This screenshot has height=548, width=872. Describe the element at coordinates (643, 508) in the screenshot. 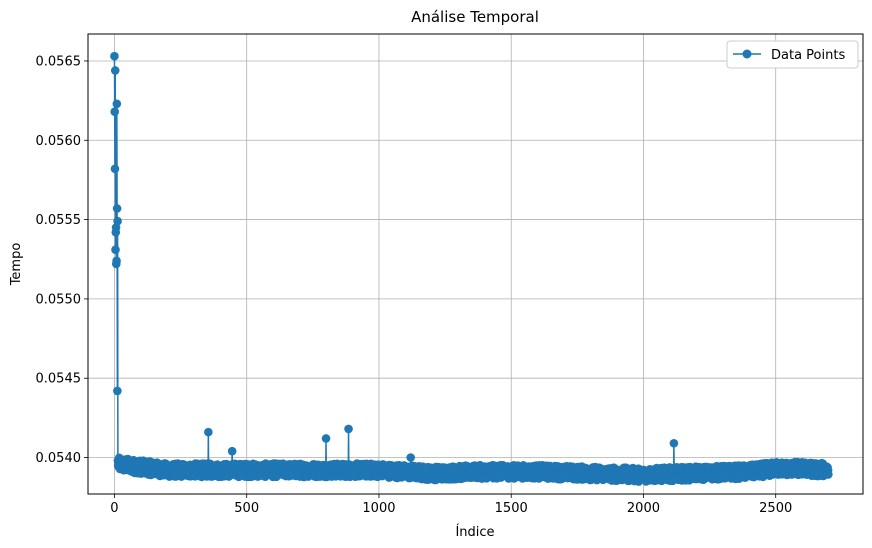

I see `x-tick-label: 2000` at that location.